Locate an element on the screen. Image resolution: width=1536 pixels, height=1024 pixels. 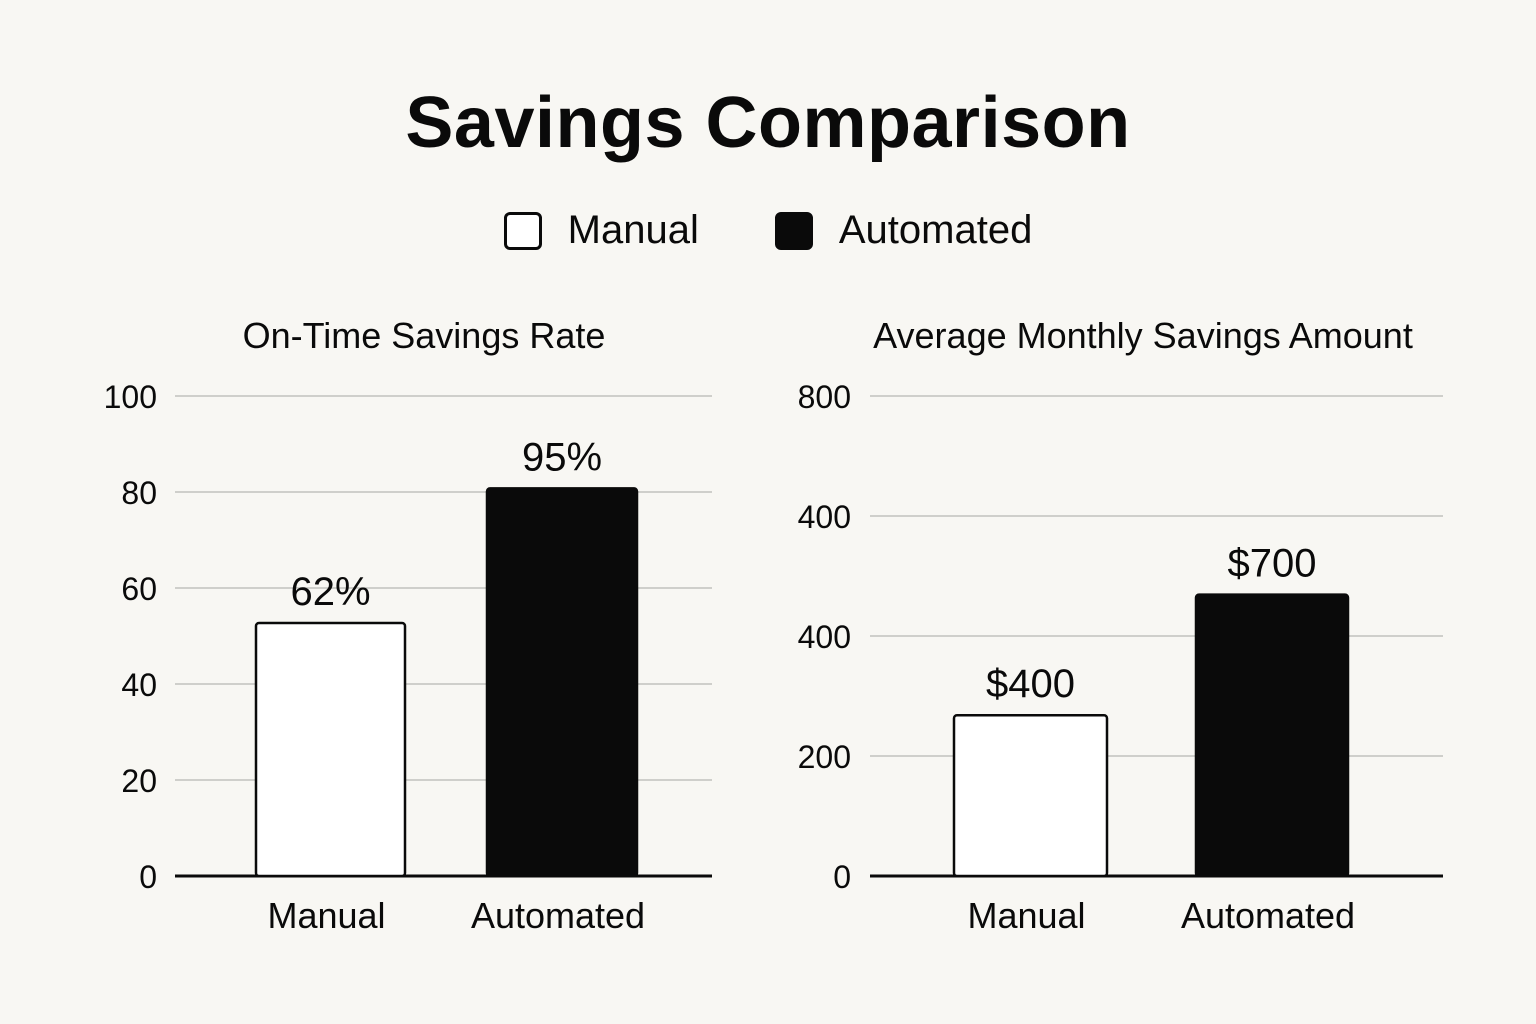
data-label: $400 is located at coordinates (1030, 684).